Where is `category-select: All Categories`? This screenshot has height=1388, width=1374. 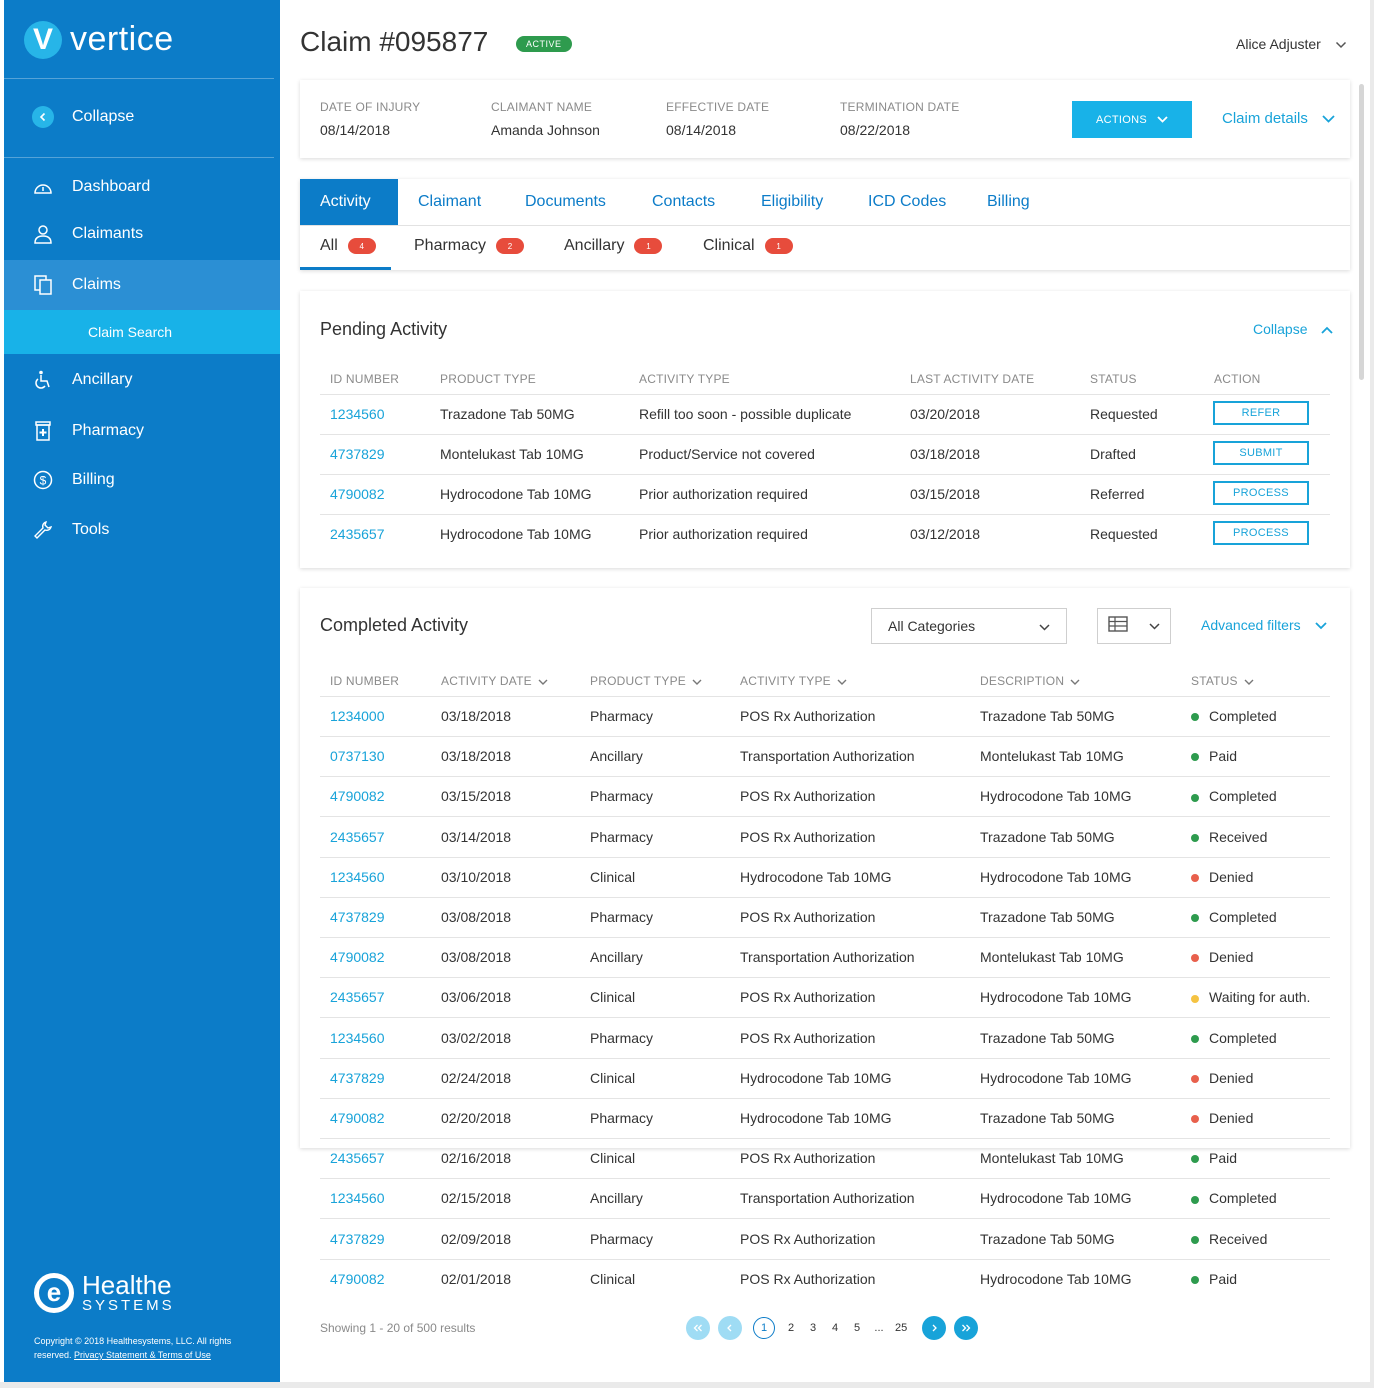
category-select: All Categories is located at coordinates (969, 626).